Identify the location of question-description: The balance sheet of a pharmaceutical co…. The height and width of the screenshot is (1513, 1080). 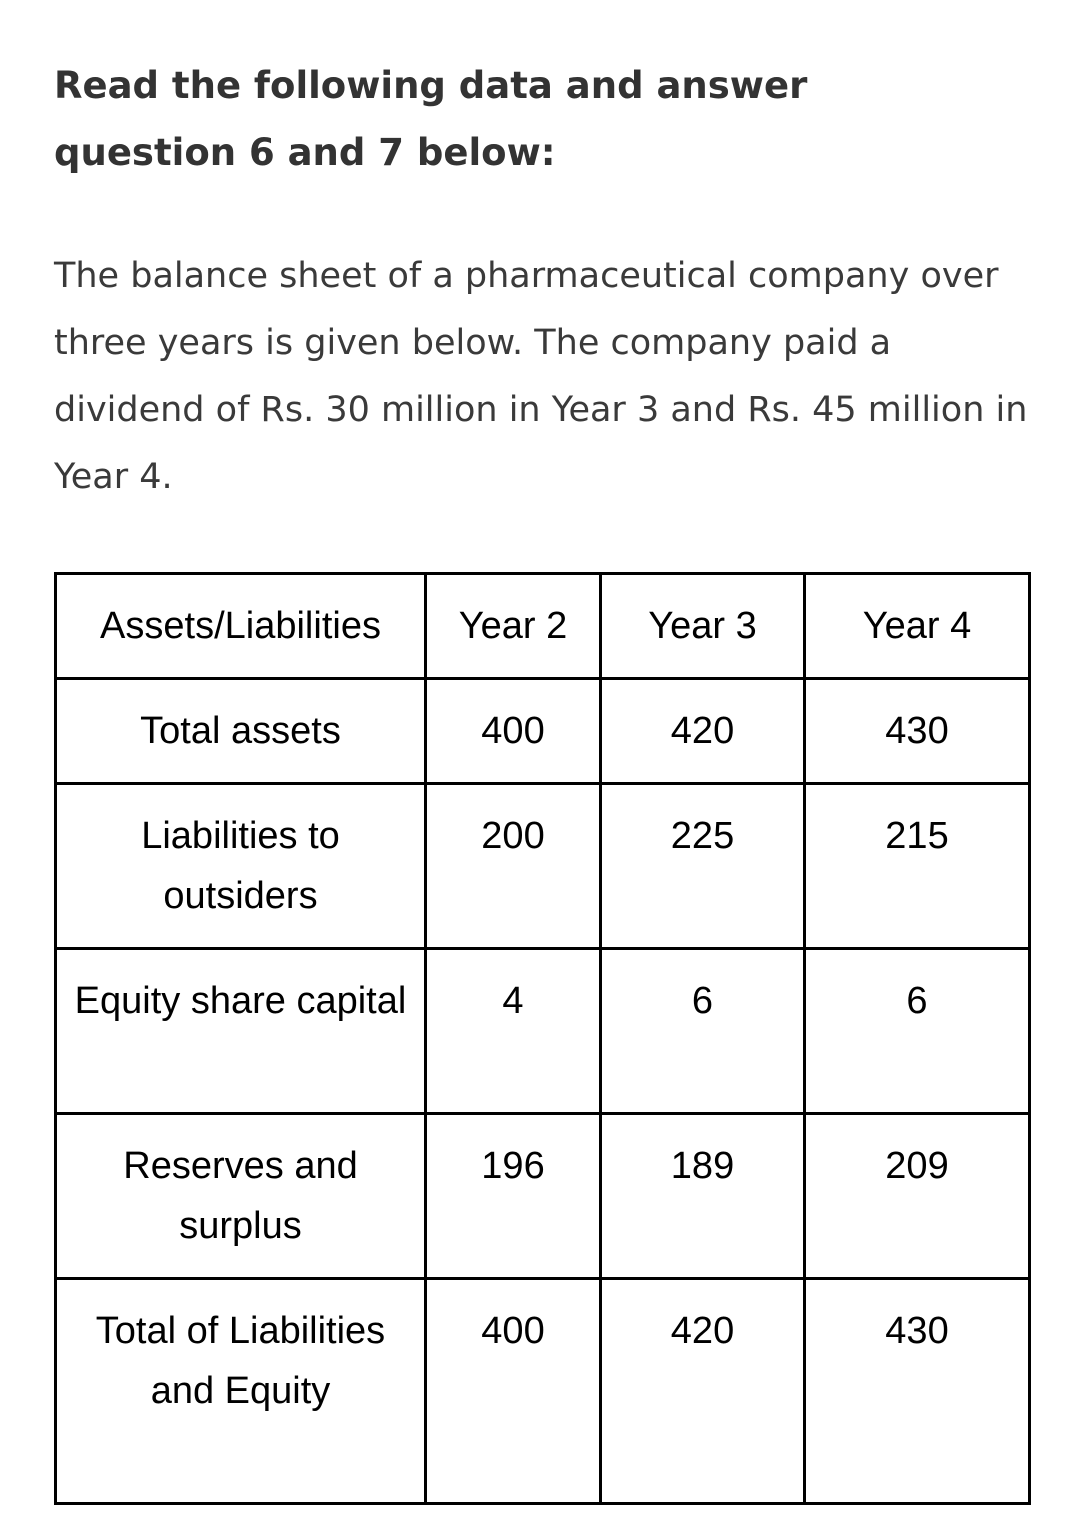
(541, 376).